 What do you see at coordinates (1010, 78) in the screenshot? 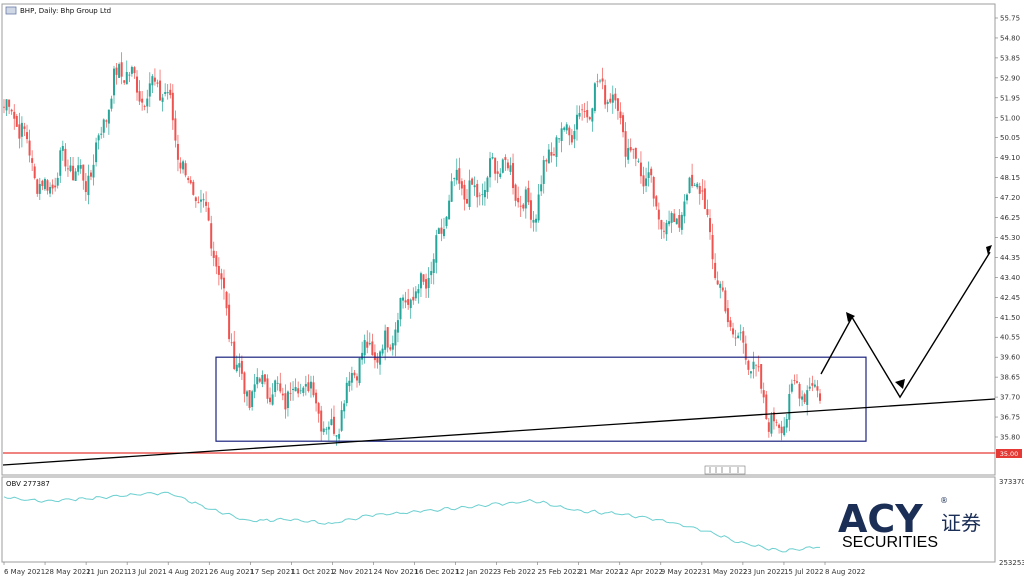
I see `price-tick-label: 52.90` at bounding box center [1010, 78].